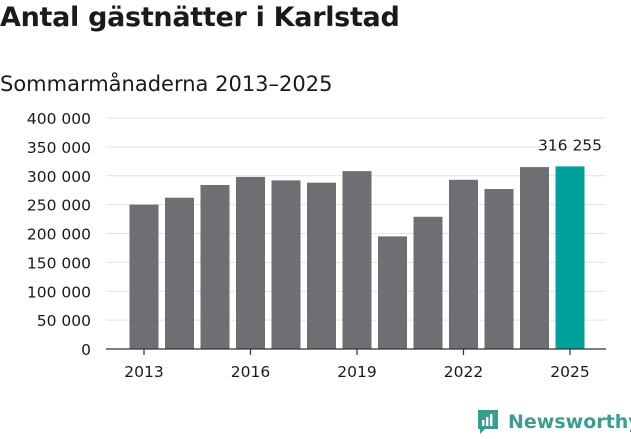 This screenshot has width=631, height=439. What do you see at coordinates (59, 119) in the screenshot?
I see `y-tick-label: 400 000` at bounding box center [59, 119].